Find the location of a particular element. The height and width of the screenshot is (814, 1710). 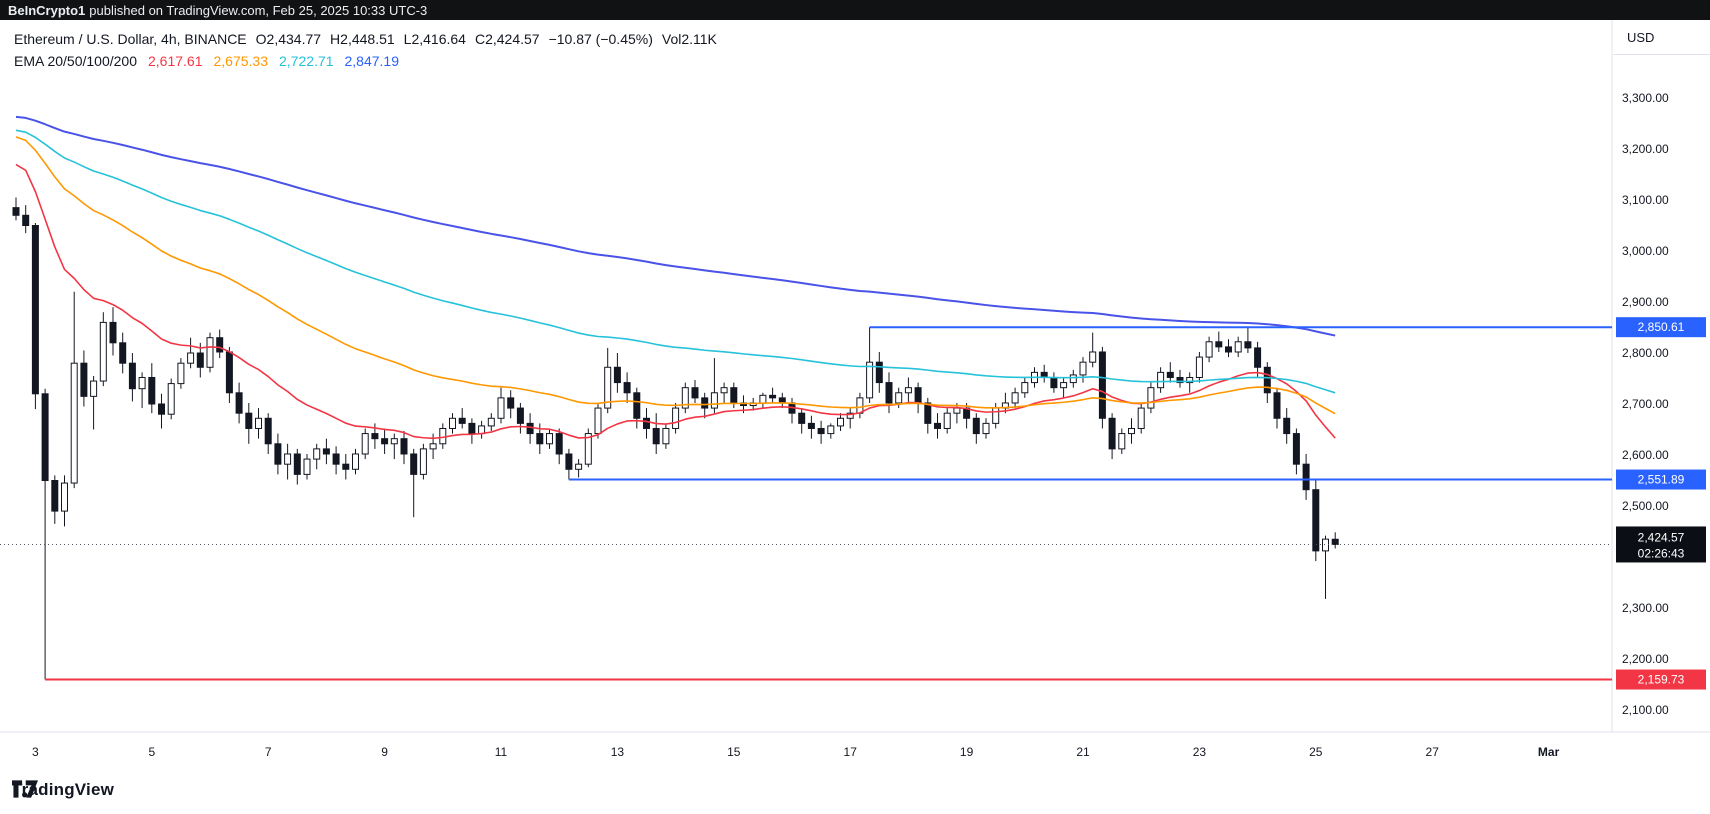

ema-50-value: 2,675.33 is located at coordinates (241, 61).